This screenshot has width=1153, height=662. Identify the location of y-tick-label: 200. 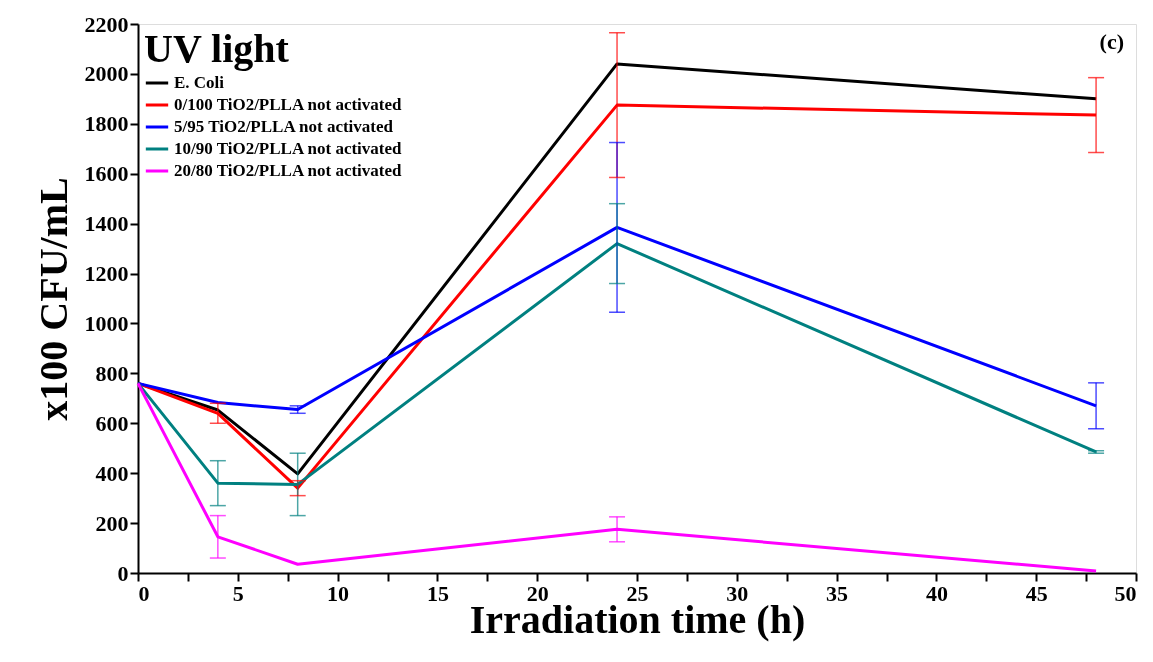
(112, 523).